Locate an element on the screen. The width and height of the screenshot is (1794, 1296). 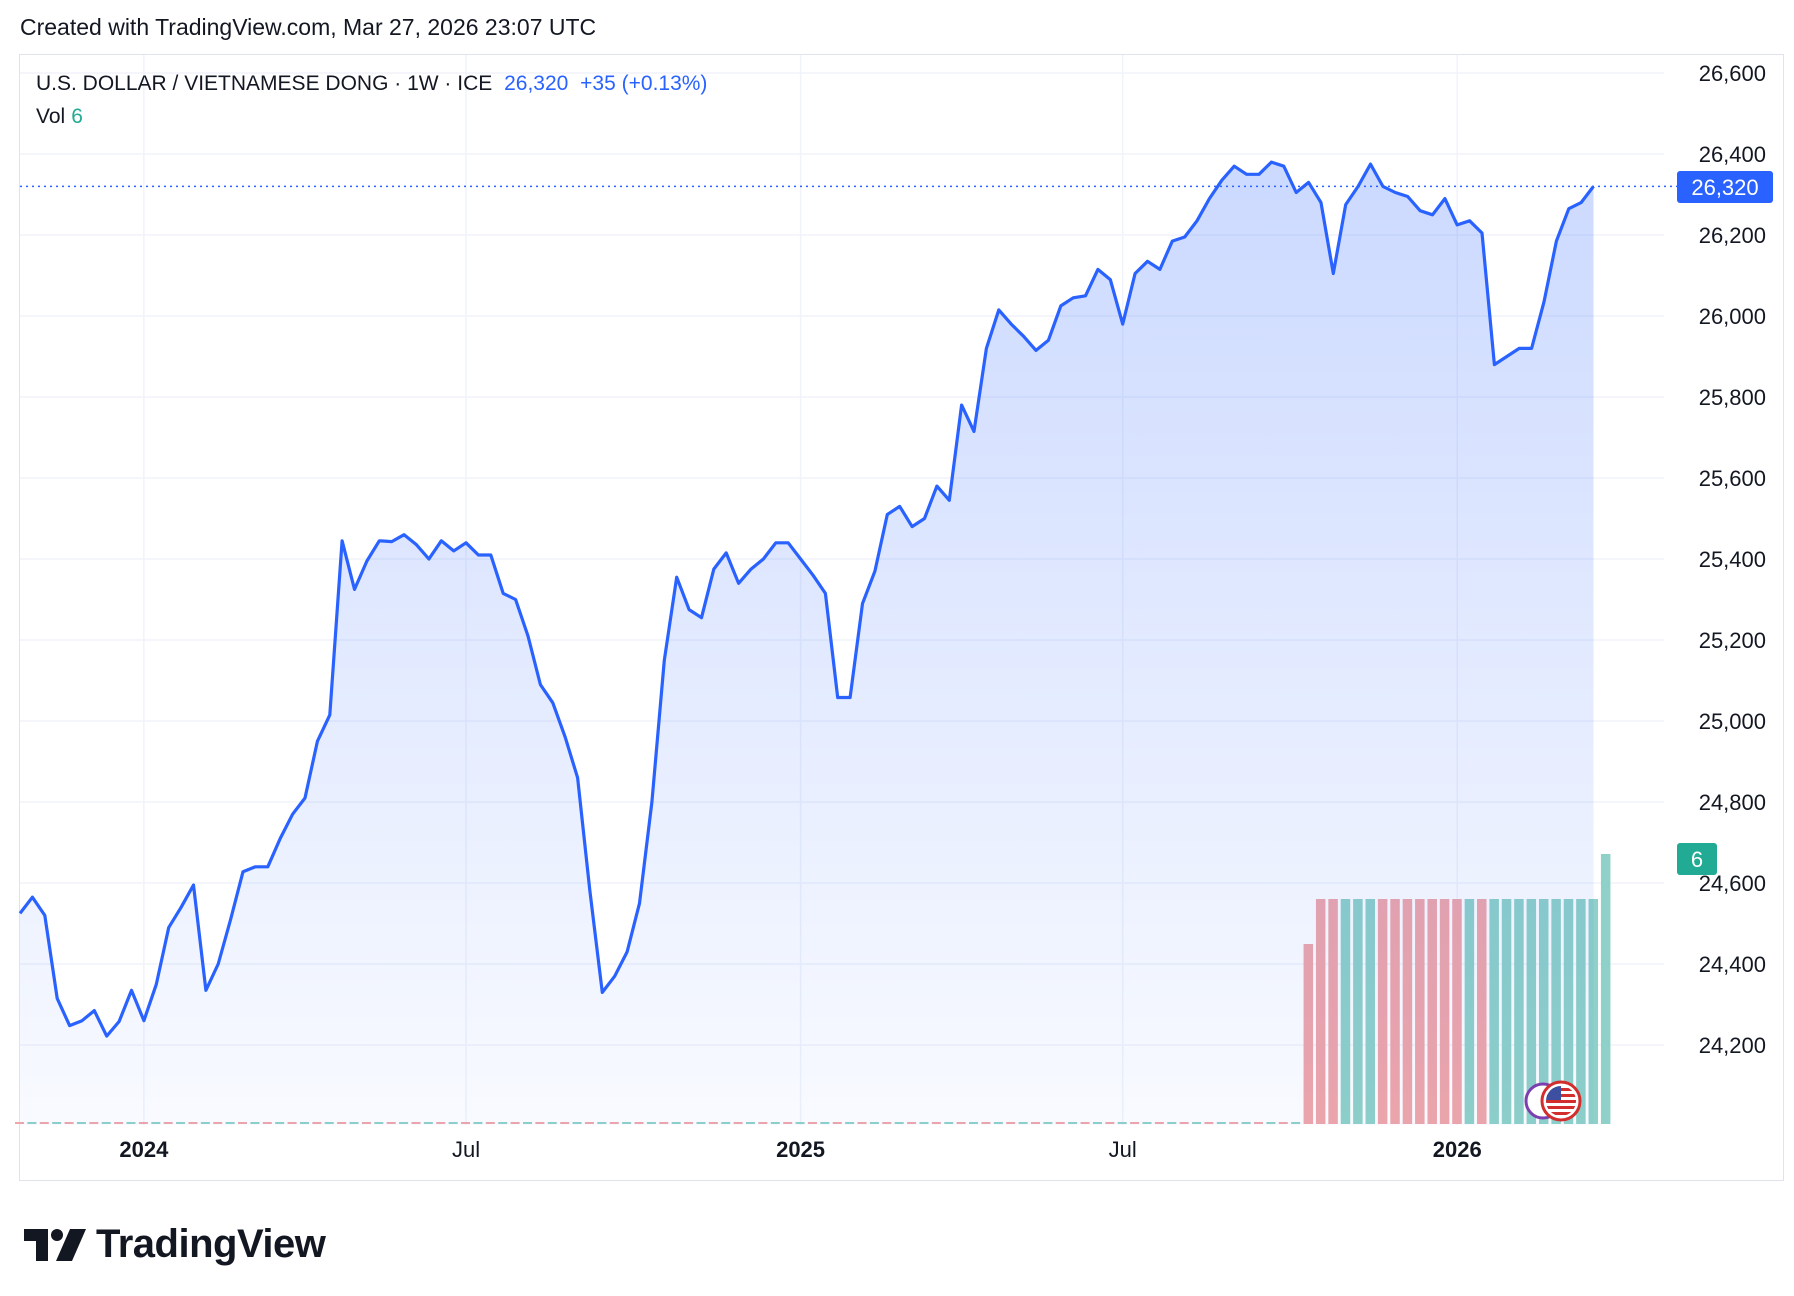
y-tick-label: 26,000 is located at coordinates (1732, 316).